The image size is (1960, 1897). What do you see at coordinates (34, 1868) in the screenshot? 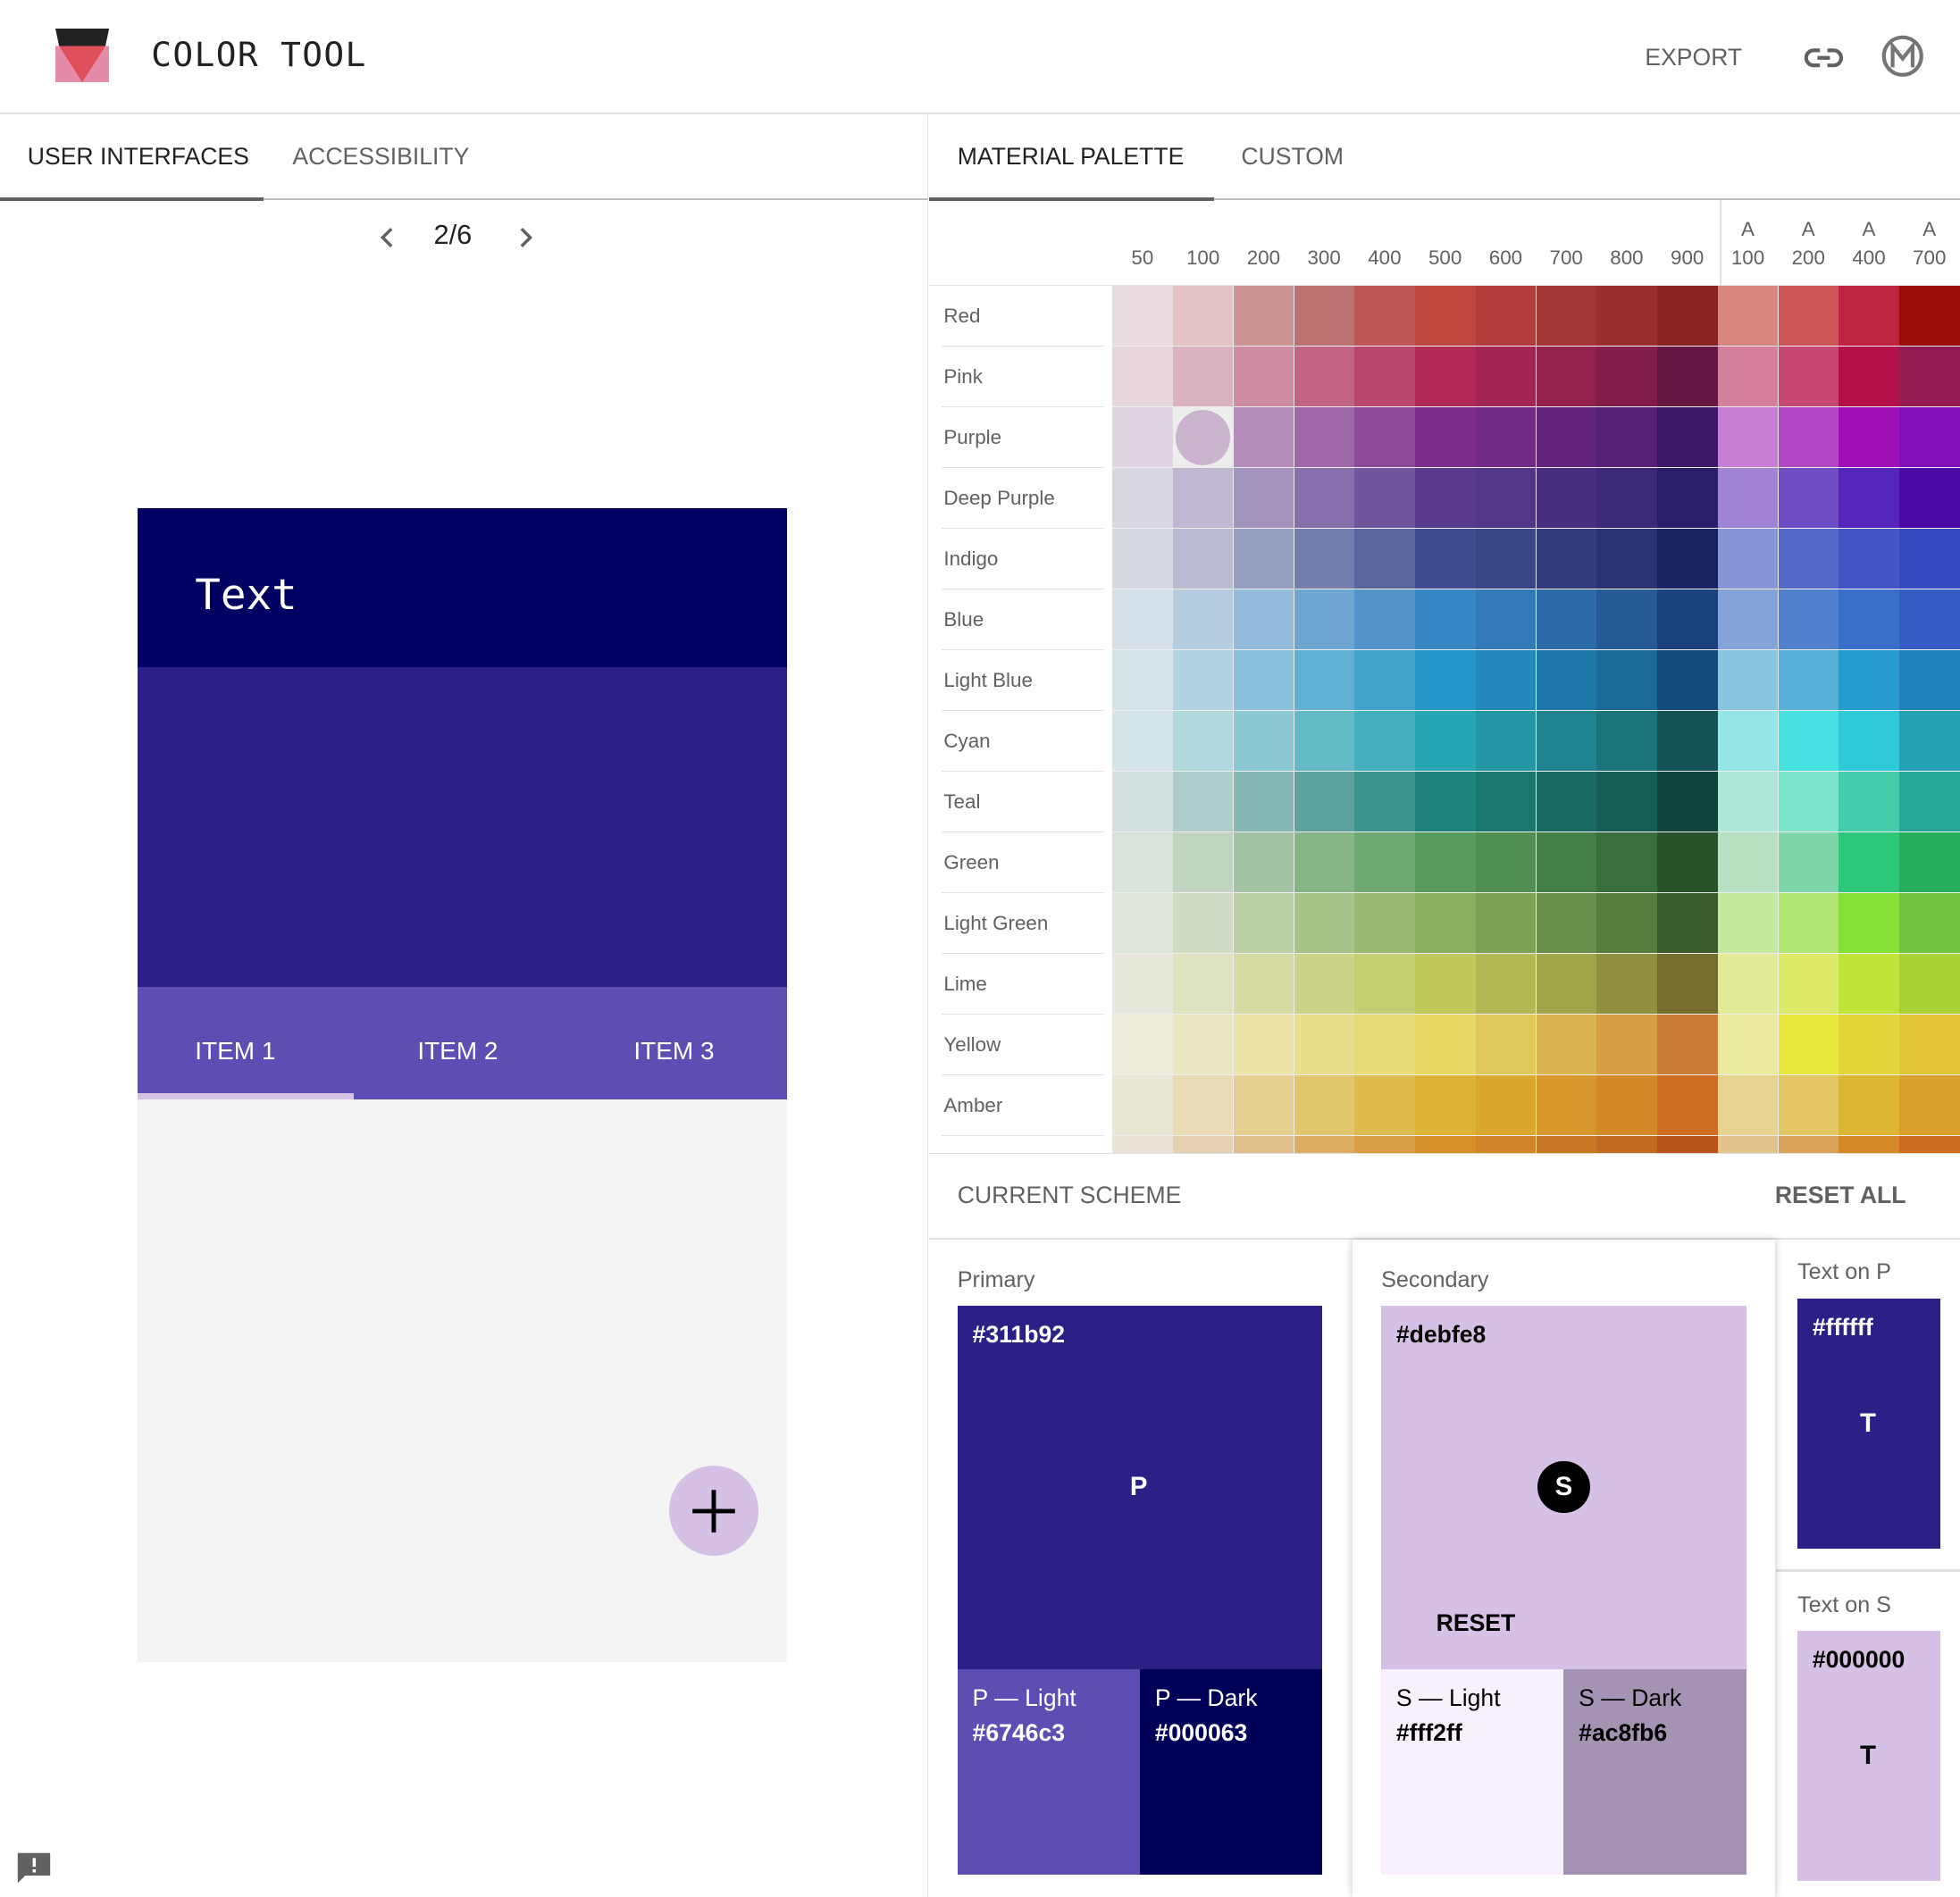
I see `feedback-icon` at bounding box center [34, 1868].